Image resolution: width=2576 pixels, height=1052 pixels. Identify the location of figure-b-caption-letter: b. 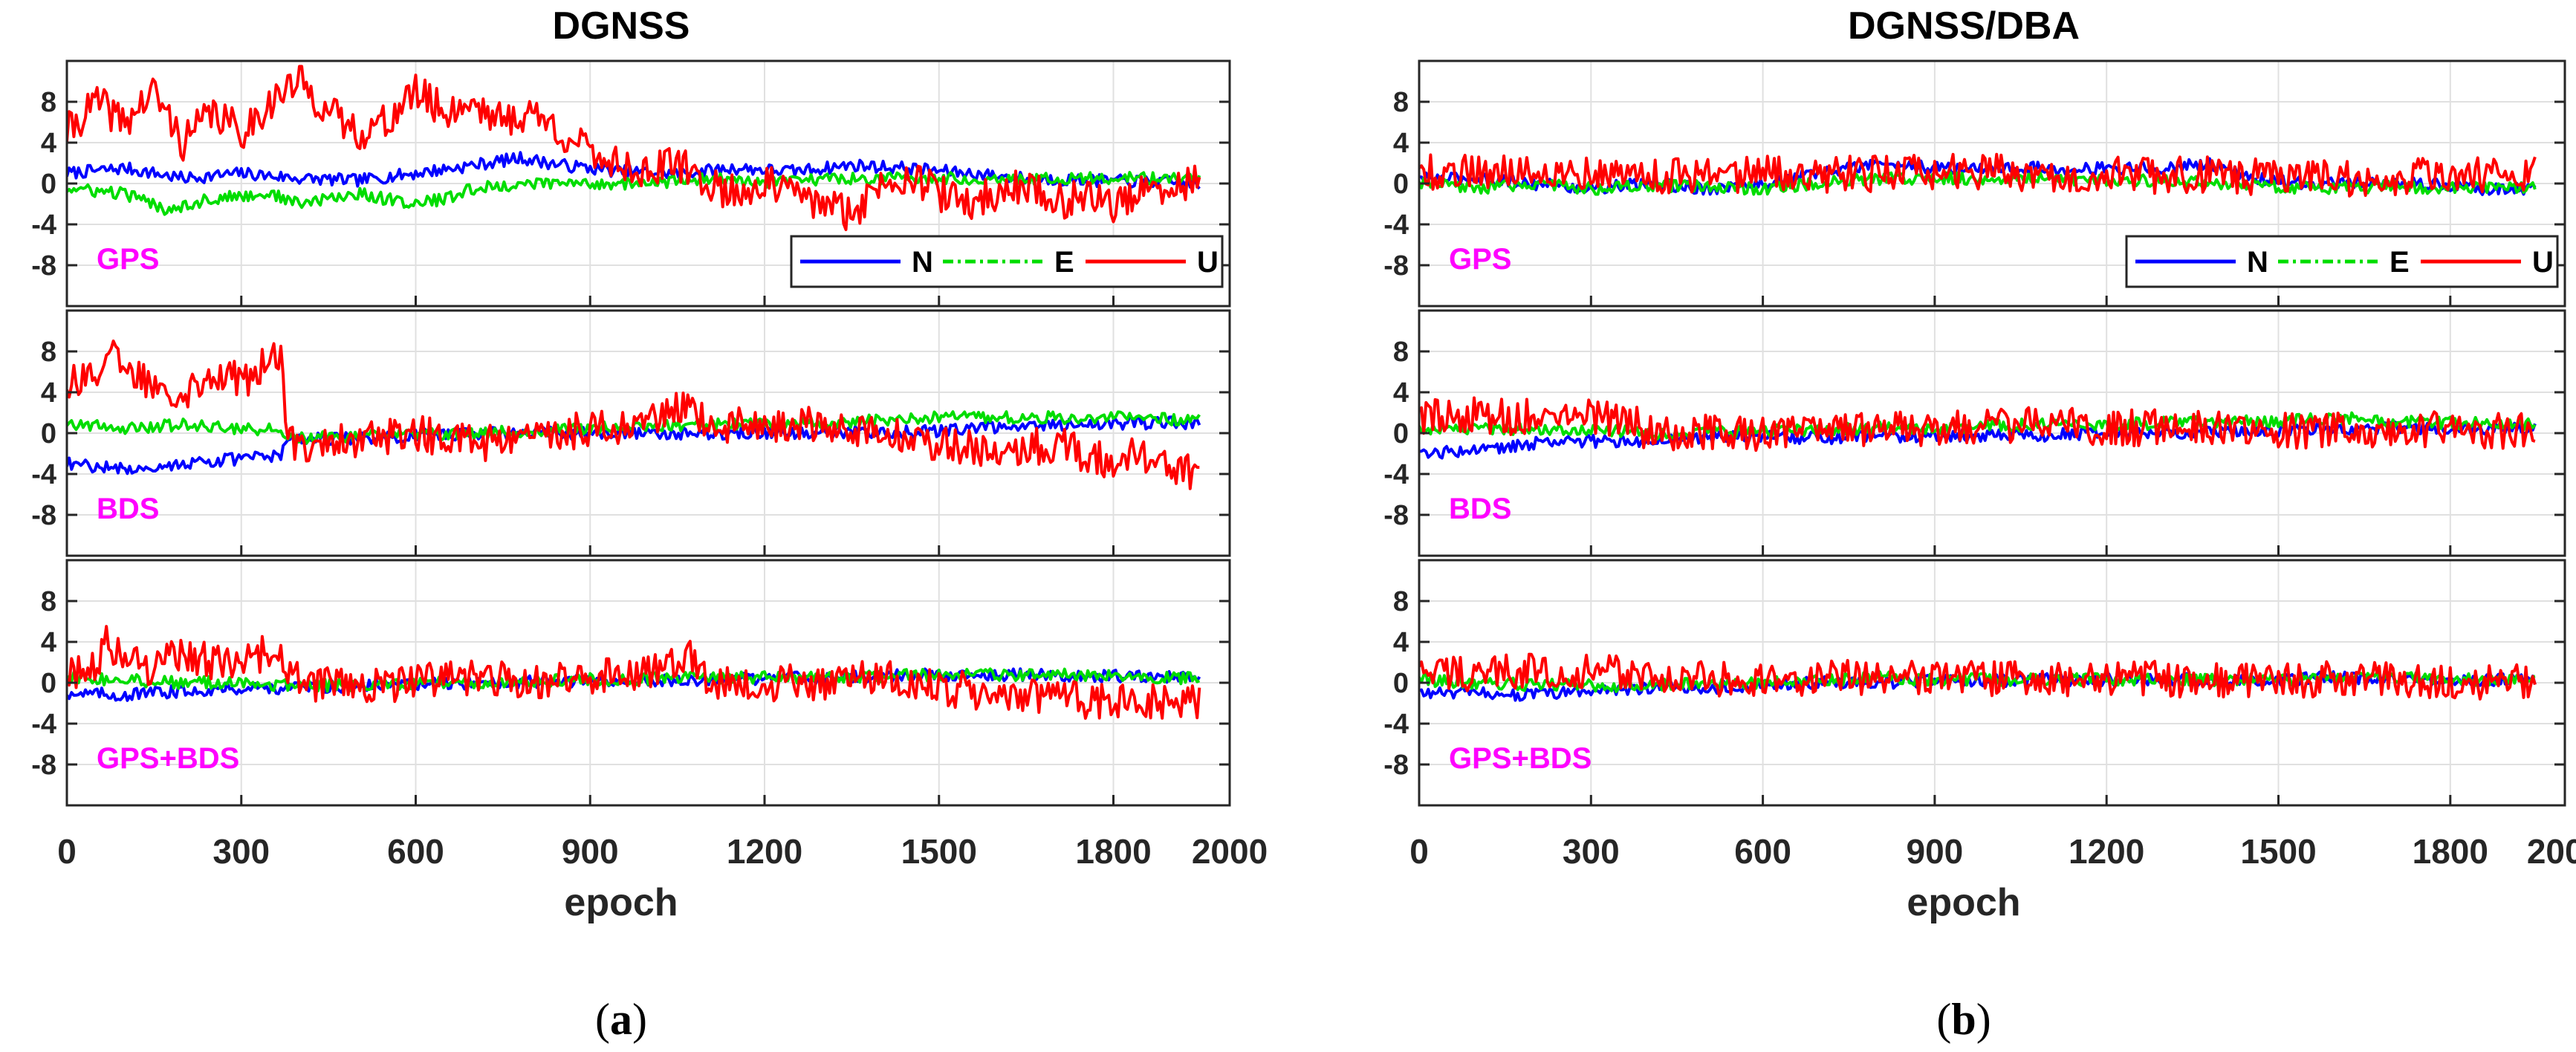
(1963, 1019).